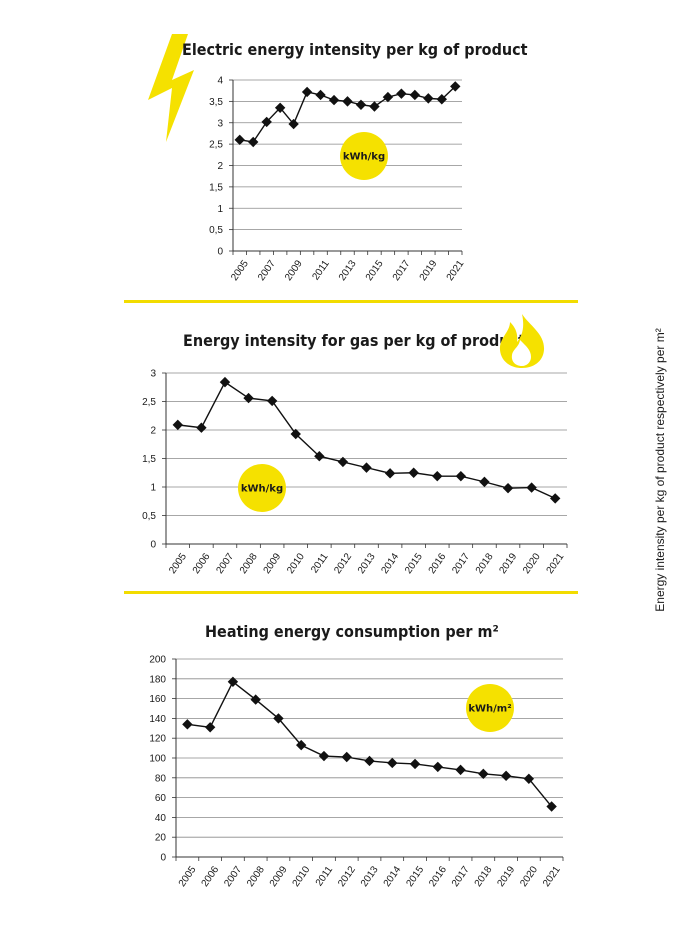  What do you see at coordinates (485, 563) in the screenshot?
I see `chart-2-x-tick-label: 2018` at bounding box center [485, 563].